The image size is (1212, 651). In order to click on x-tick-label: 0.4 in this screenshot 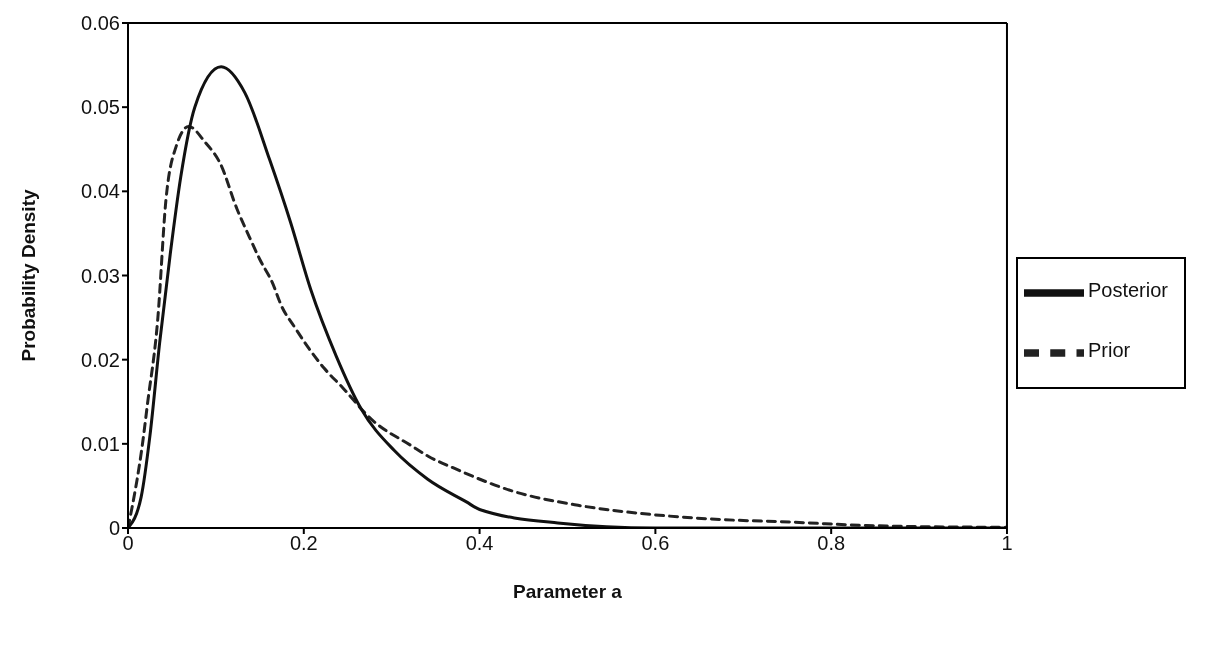, I will do `click(479, 543)`.